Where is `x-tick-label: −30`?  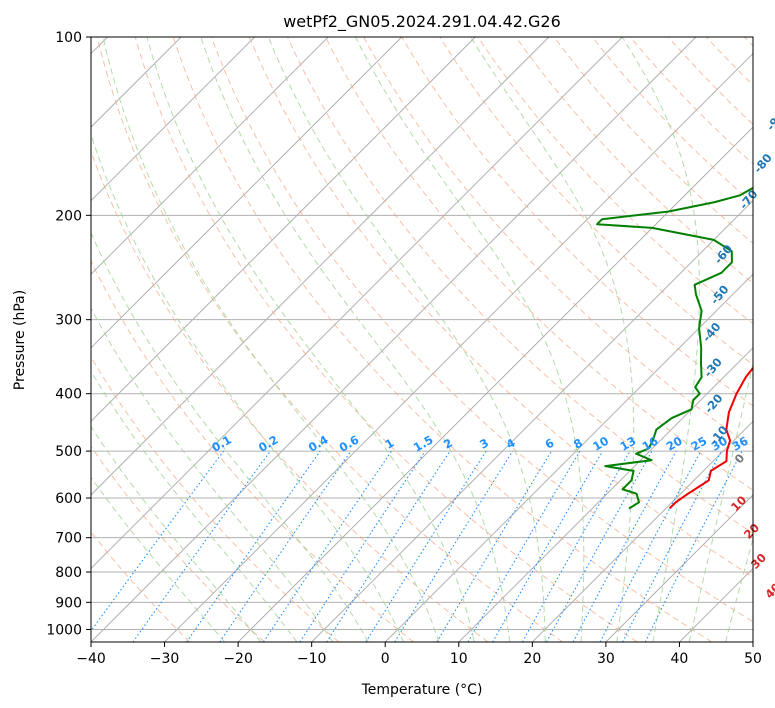 x-tick-label: −30 is located at coordinates (165, 659).